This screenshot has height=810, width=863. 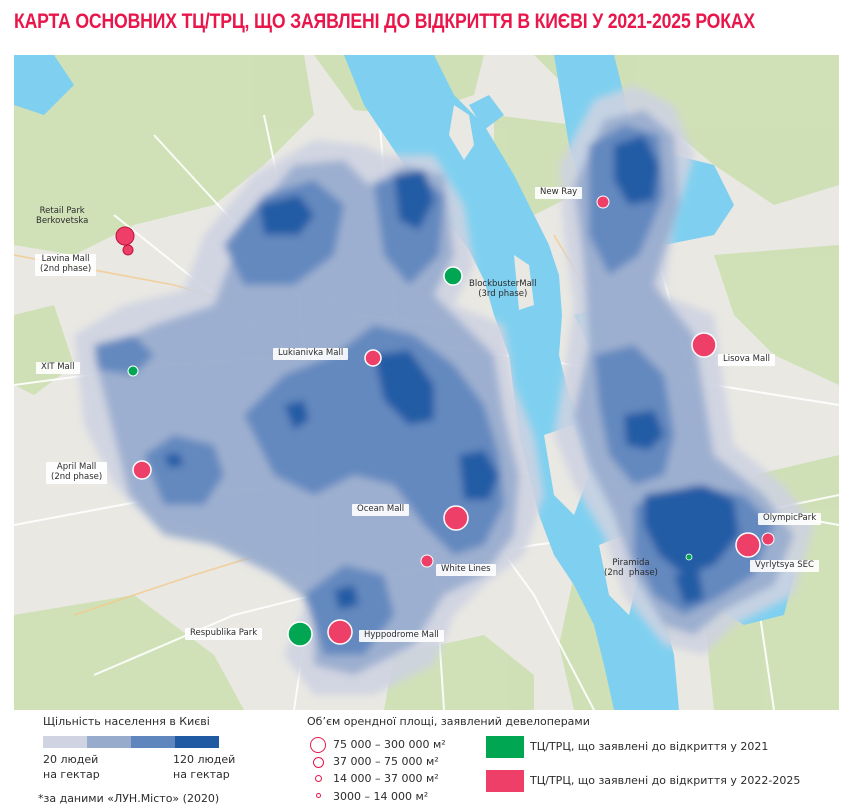 What do you see at coordinates (318, 795) in the screenshot?
I see `area-ring-s` at bounding box center [318, 795].